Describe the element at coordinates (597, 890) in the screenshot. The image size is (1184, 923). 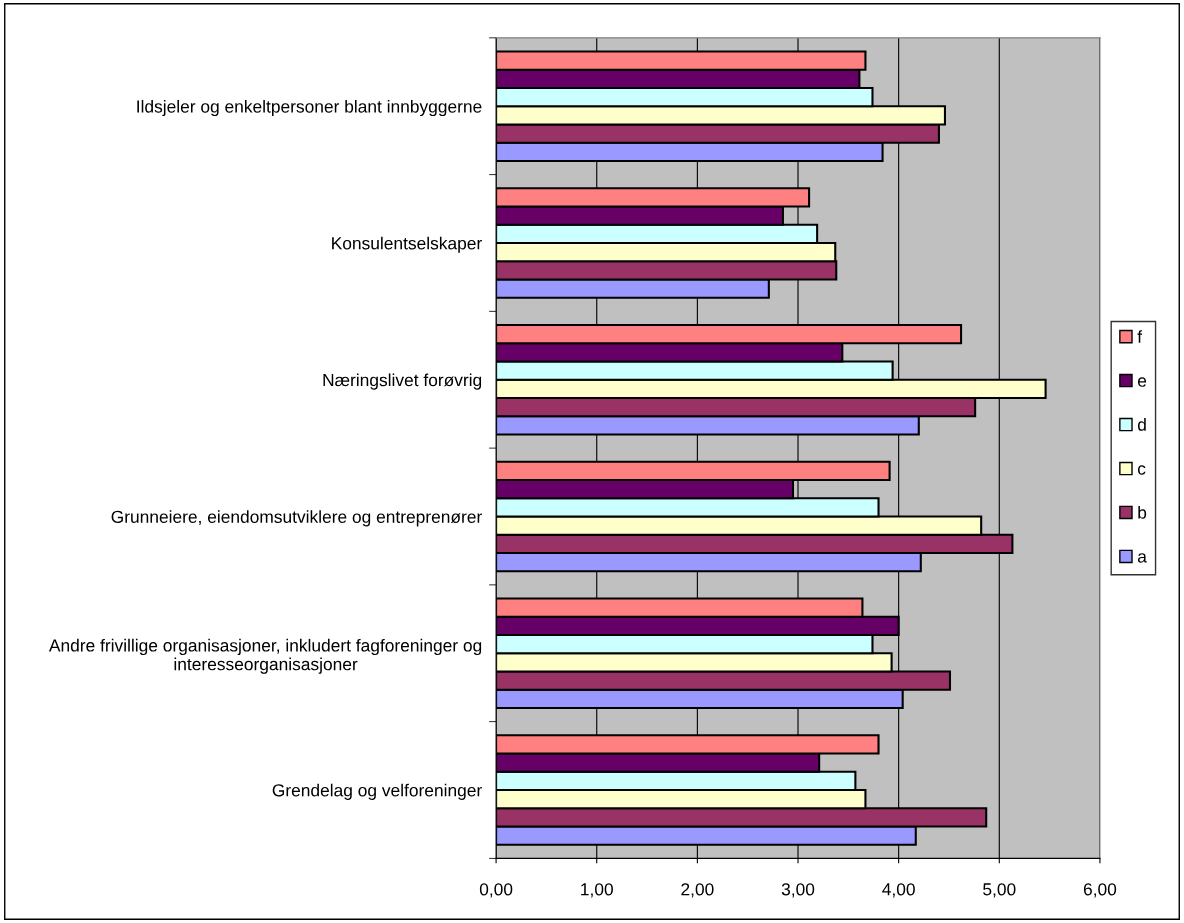
I see `x-tick-label: 1,00` at that location.